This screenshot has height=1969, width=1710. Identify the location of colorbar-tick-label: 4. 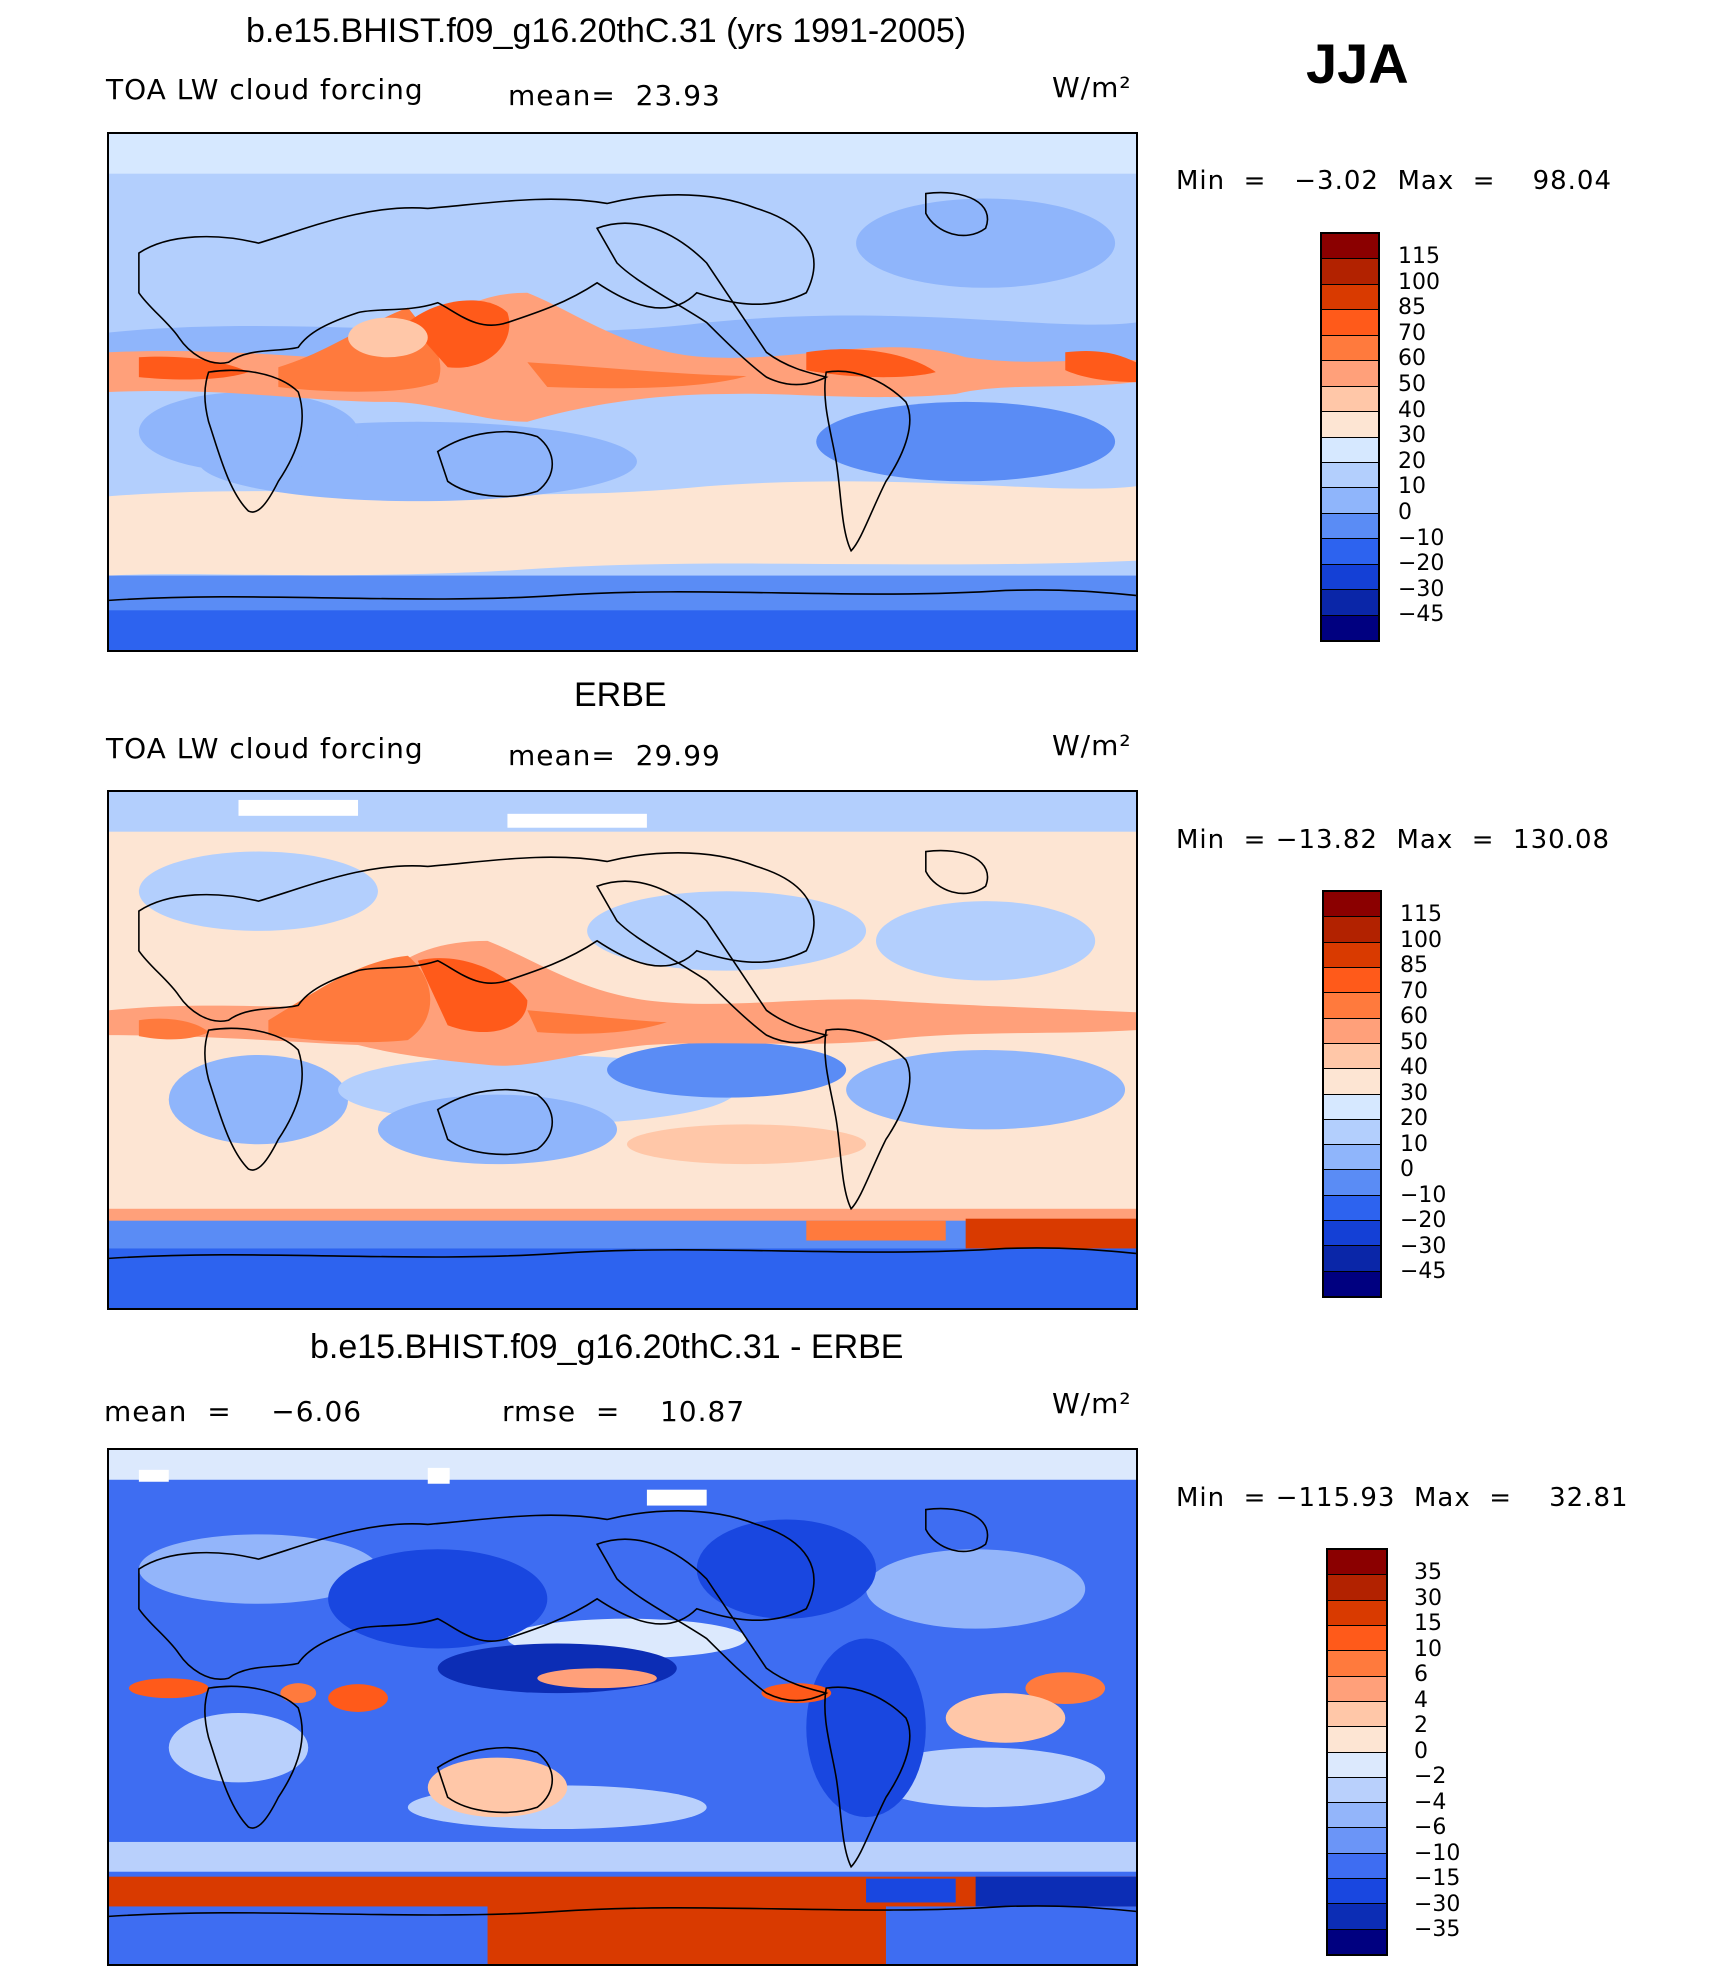
(1421, 1700).